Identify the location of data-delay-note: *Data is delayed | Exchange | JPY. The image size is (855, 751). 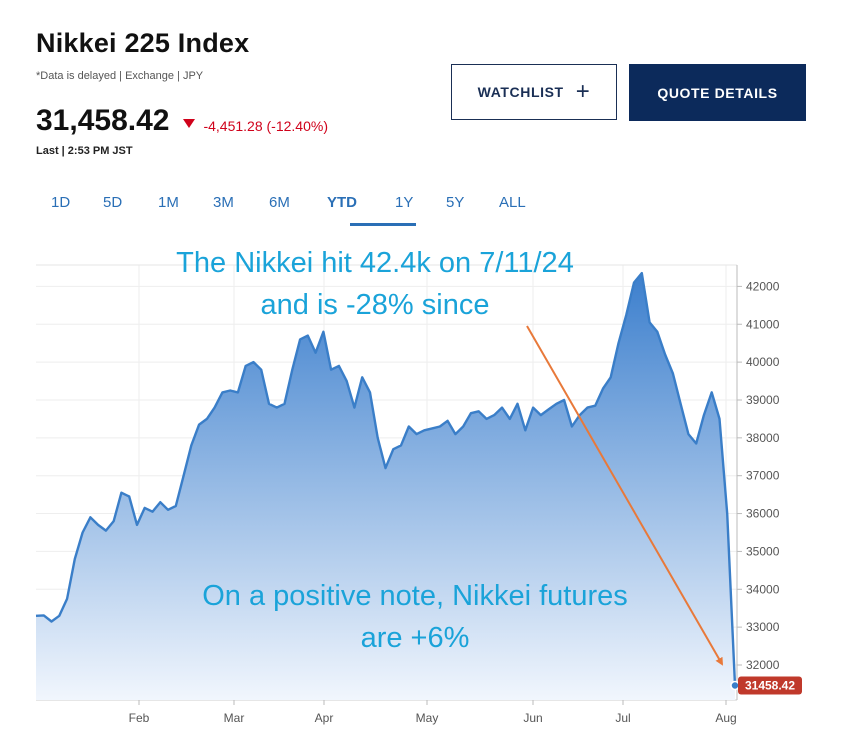
(120, 76).